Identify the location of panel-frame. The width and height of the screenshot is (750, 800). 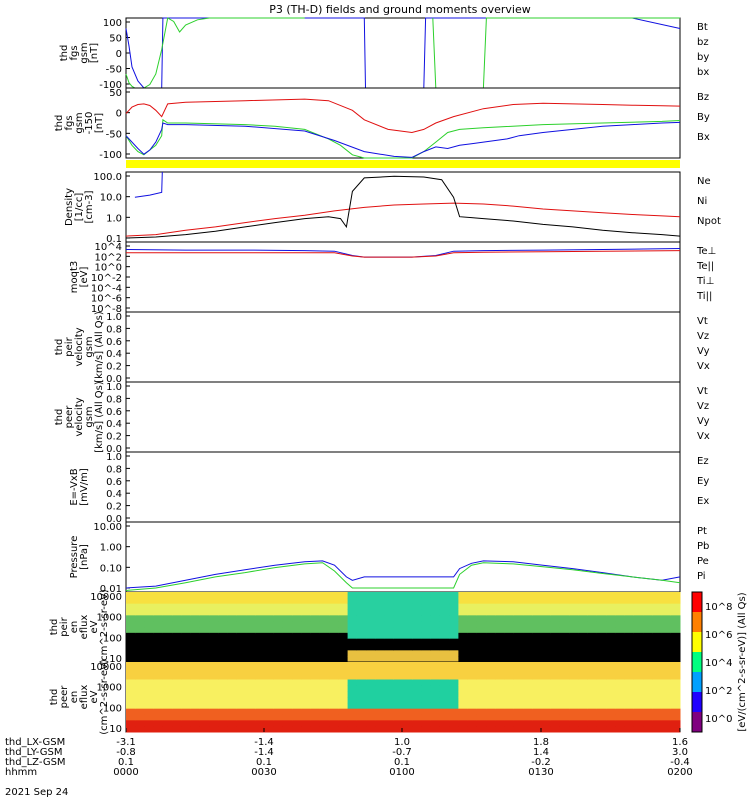
(403, 557).